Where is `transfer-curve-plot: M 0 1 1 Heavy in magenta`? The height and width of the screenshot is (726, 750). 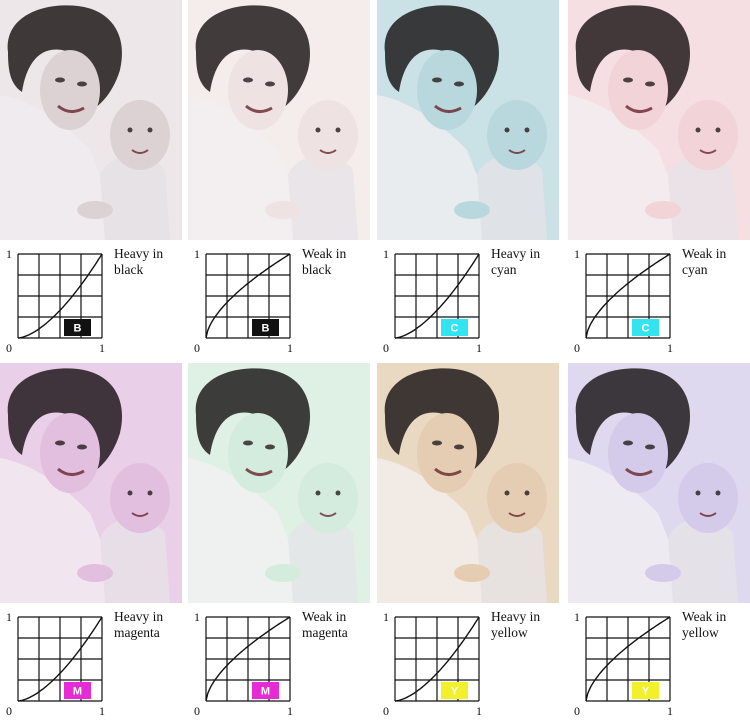
transfer-curve-plot: M 0 1 1 Heavy in magenta is located at coordinates (91, 664).